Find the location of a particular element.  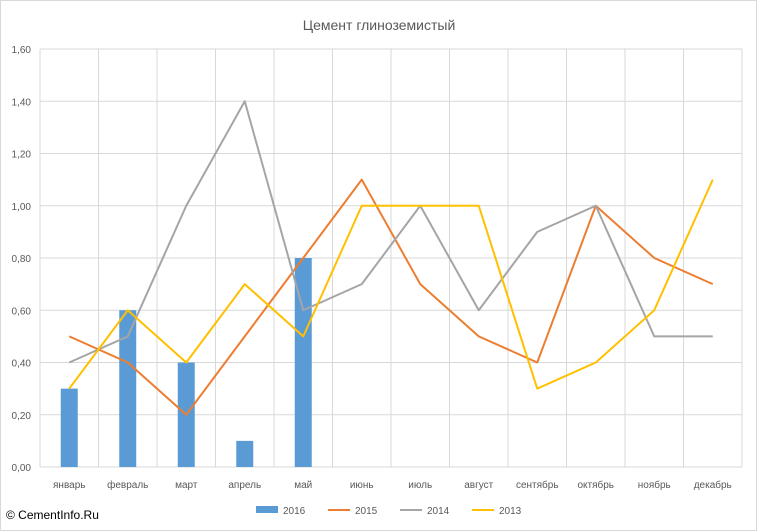

x-tick-label: июль is located at coordinates (420, 485).